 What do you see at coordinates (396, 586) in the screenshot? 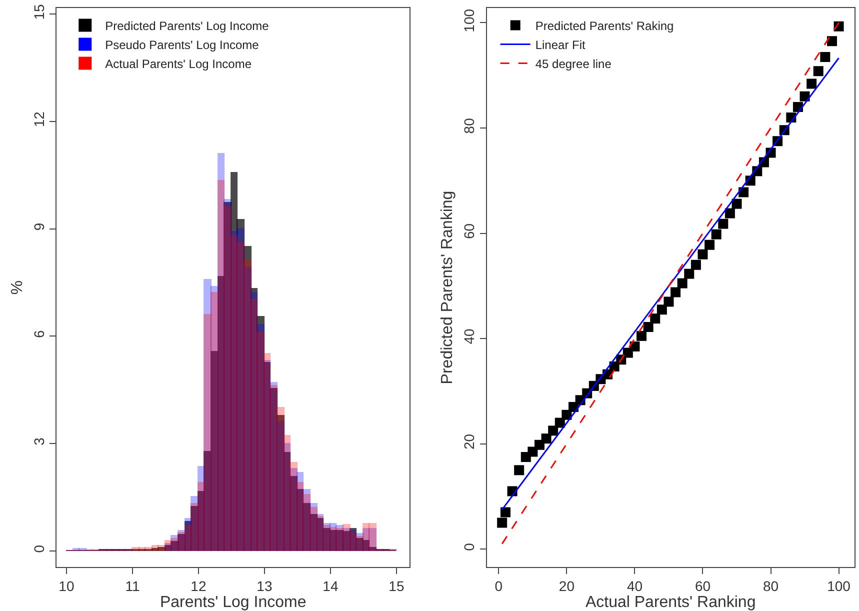
I see `x-tick-label: 15` at bounding box center [396, 586].